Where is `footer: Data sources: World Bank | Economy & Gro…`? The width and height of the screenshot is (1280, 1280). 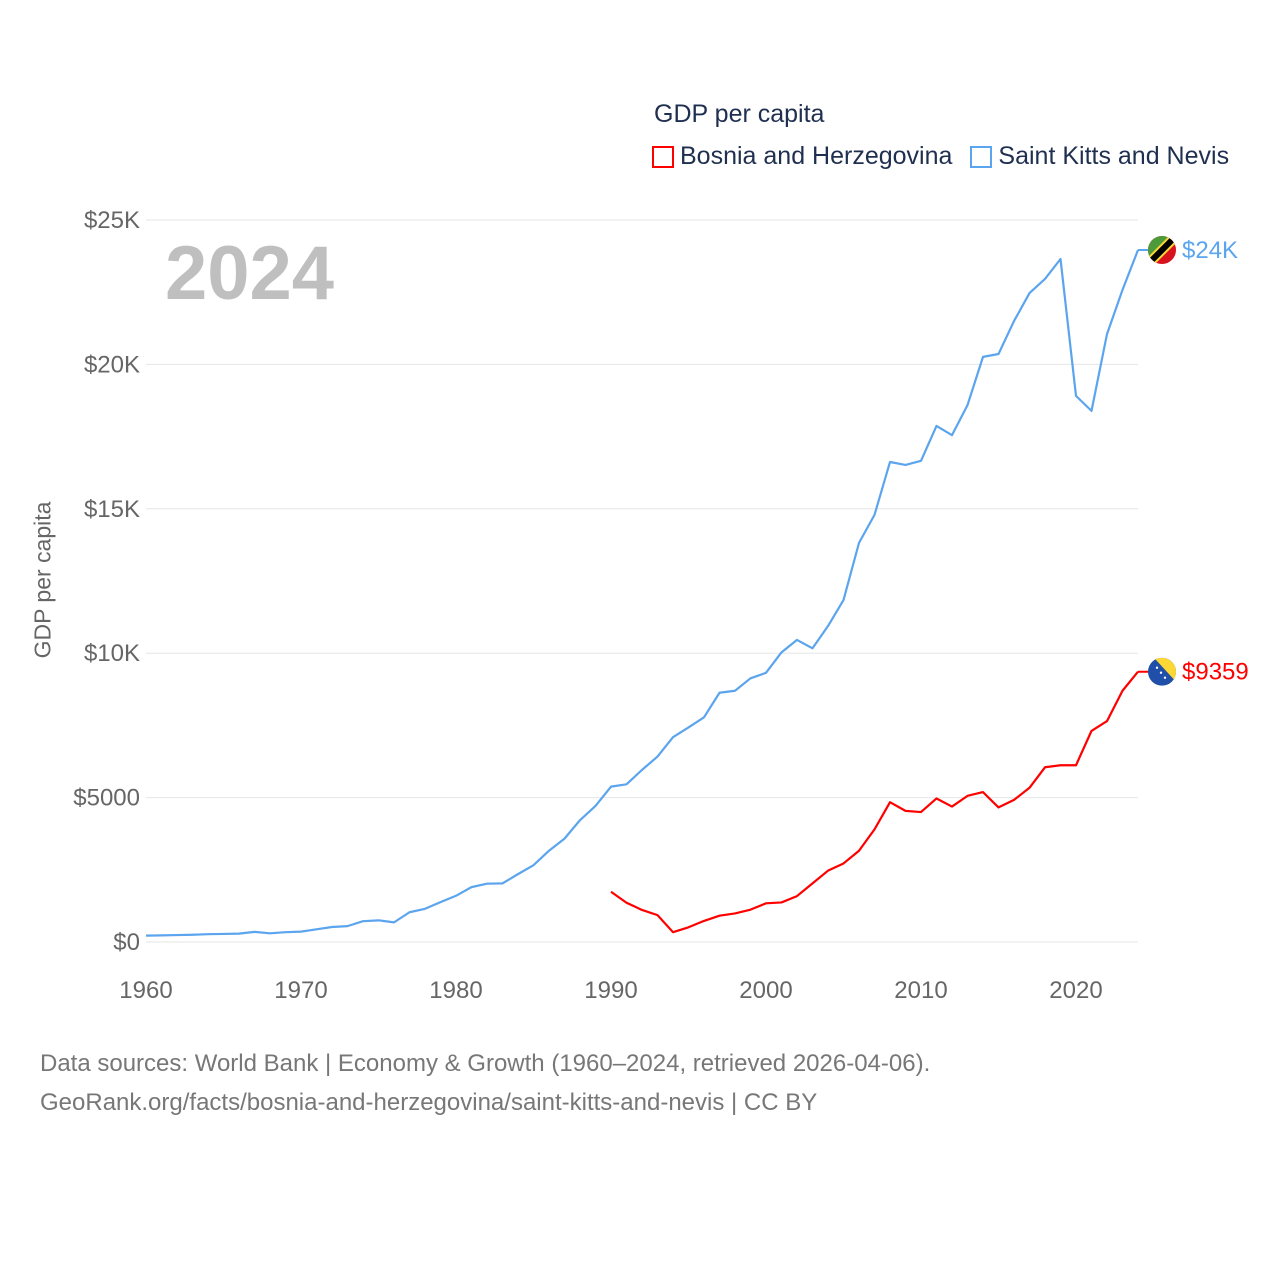 footer: Data sources: World Bank | Economy & Gro… is located at coordinates (485, 1083).